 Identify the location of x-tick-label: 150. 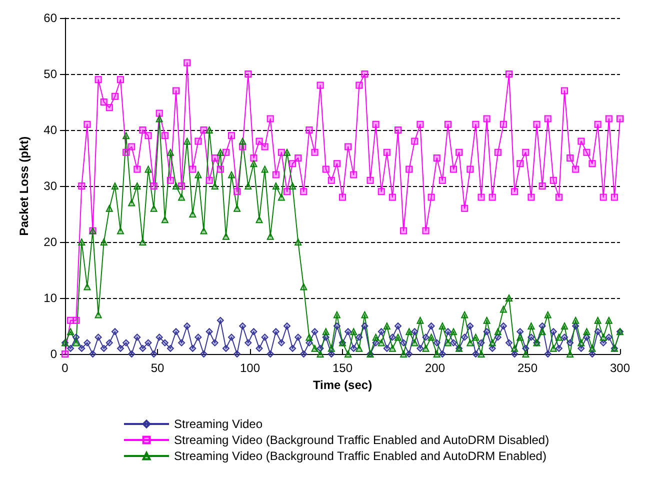
(342, 368).